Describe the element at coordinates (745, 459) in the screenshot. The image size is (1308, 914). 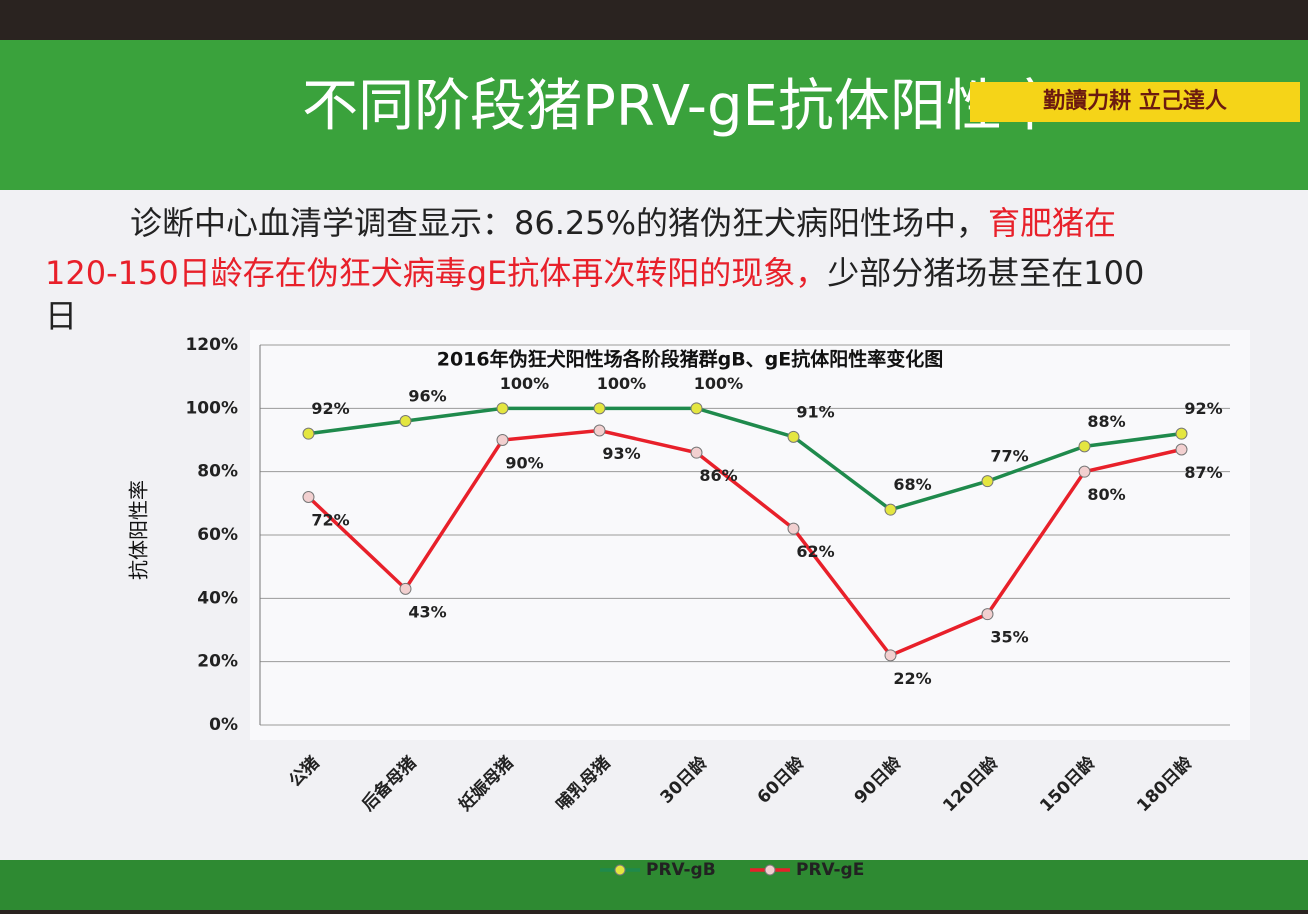
I see `series-line` at that location.